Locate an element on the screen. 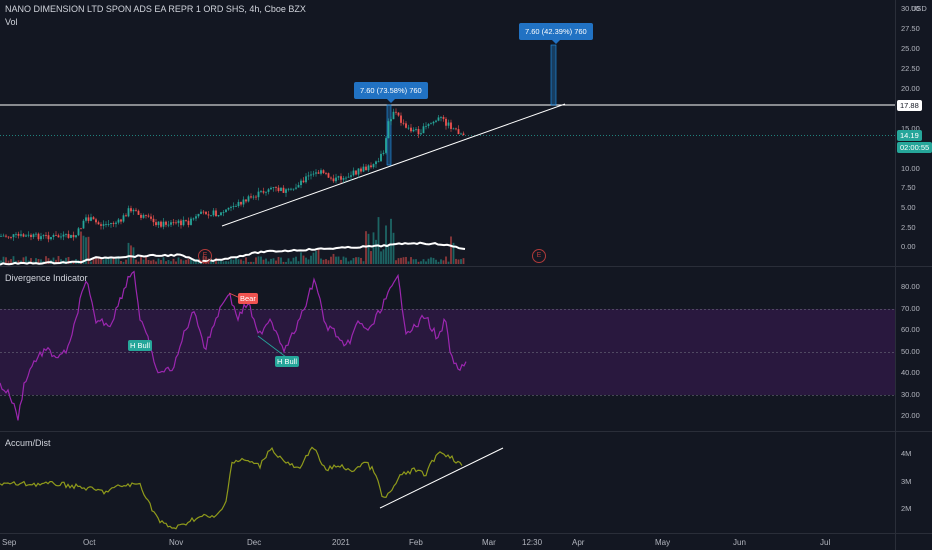 This screenshot has height=550, width=932. accum-dist-name: Accum/Dist is located at coordinates (28, 443).